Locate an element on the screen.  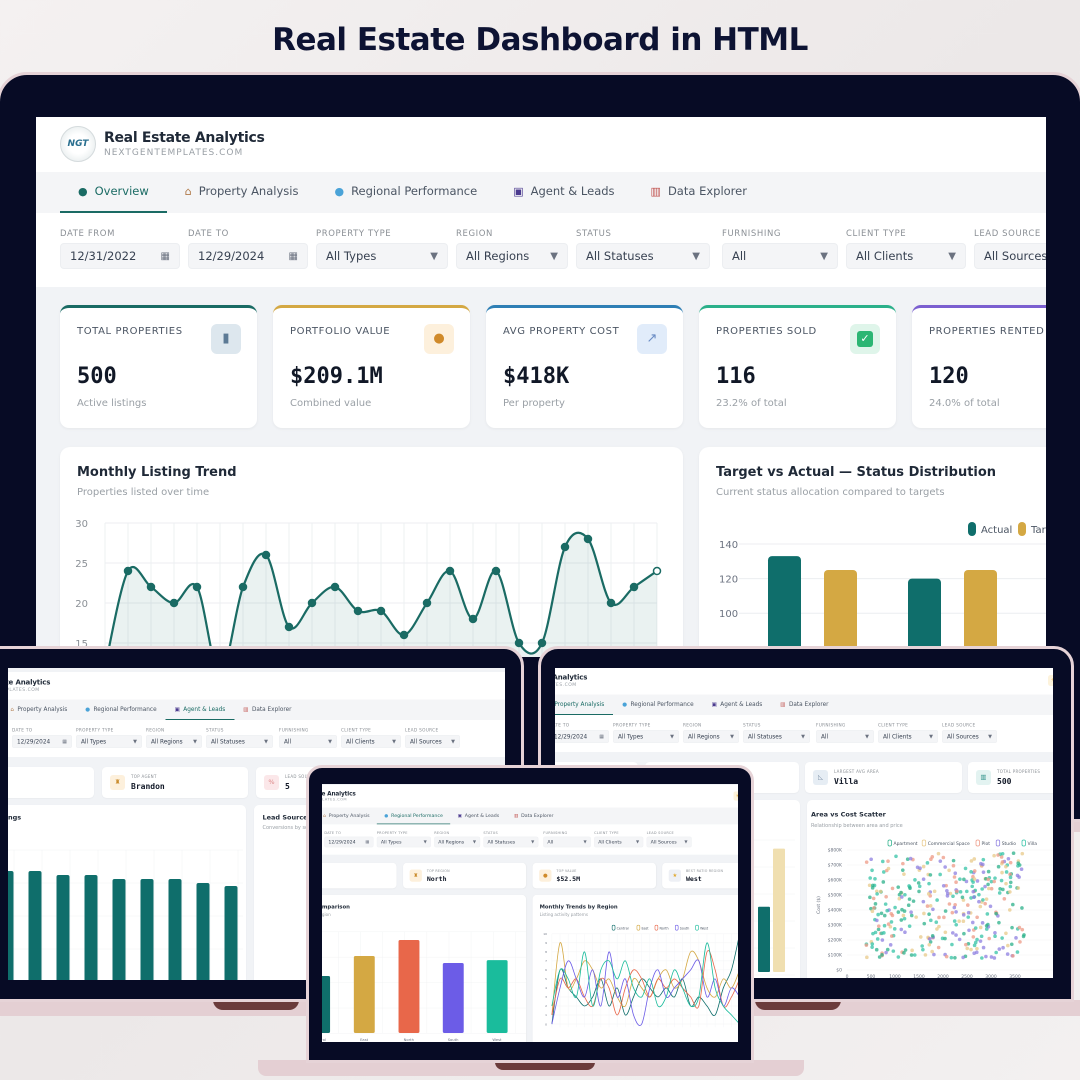
globe-icon: ● is located at coordinates (88, 709).